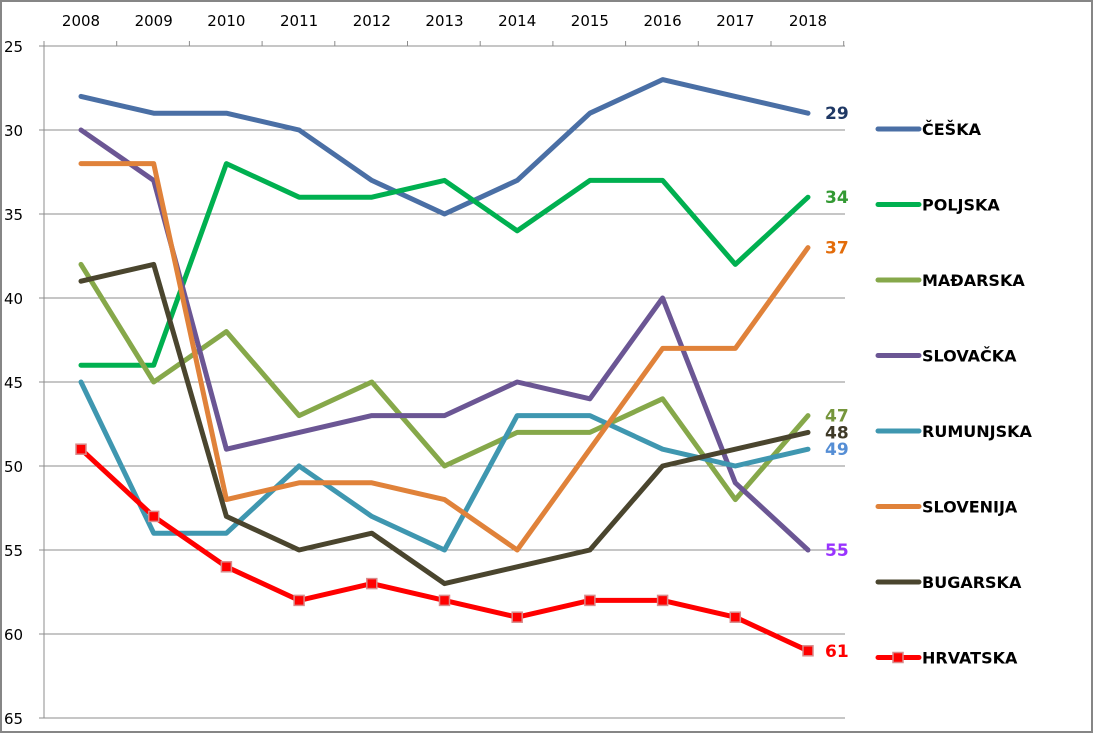 This screenshot has height=733, width=1093. What do you see at coordinates (13, 383) in the screenshot?
I see `y-tick-label: 45` at bounding box center [13, 383].